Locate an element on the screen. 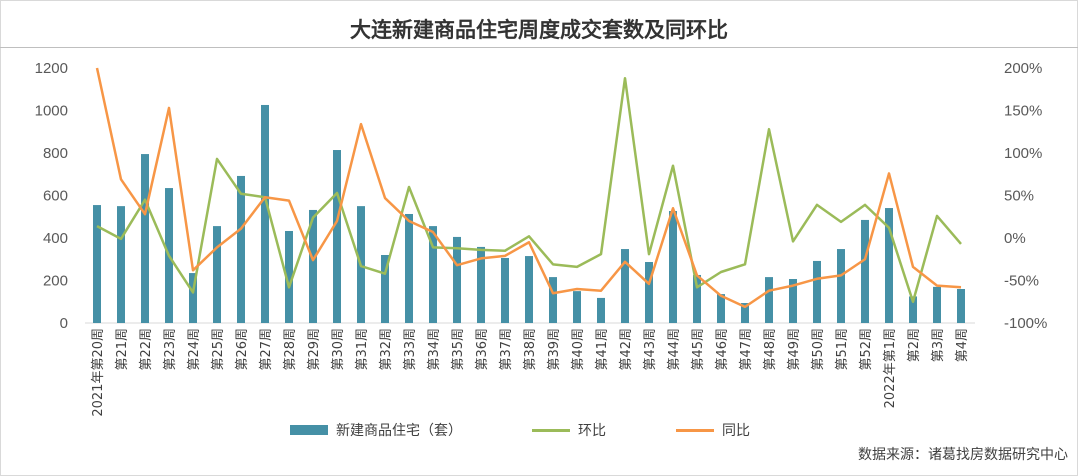  source-note: 数据来源：诸葛找房数据研究中心 is located at coordinates (963, 455).